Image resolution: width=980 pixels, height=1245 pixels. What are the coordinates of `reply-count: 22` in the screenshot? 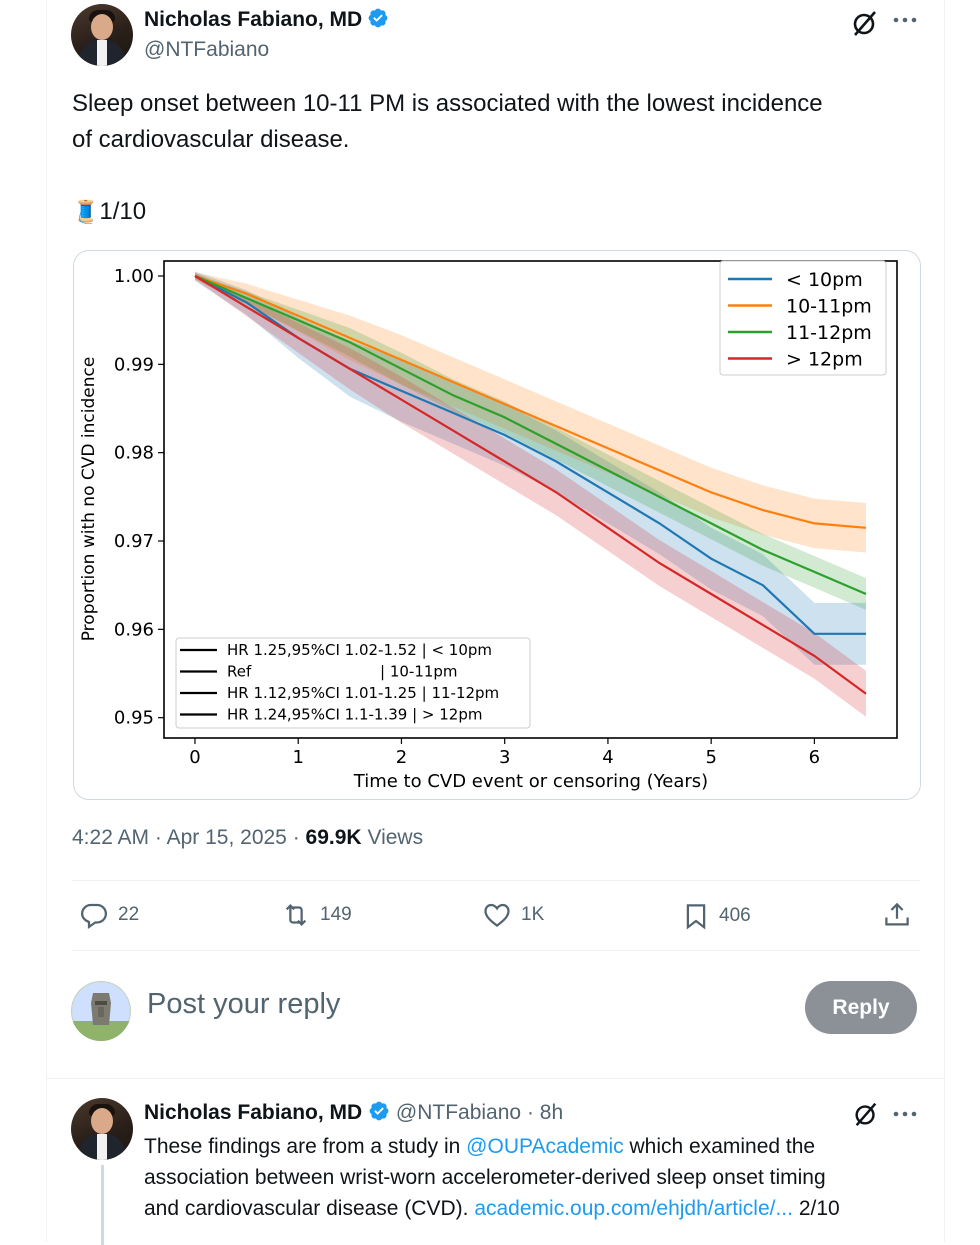 It's located at (129, 914).